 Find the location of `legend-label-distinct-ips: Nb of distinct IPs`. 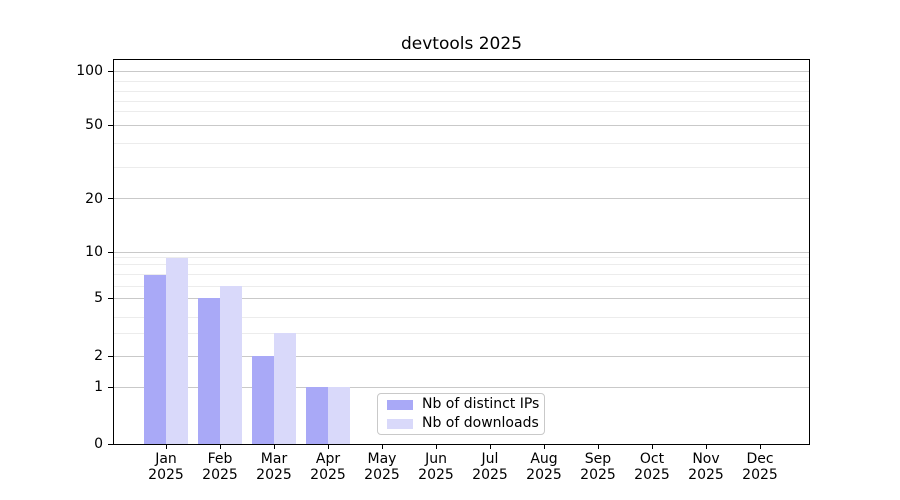

legend-label-distinct-ips: Nb of distinct IPs is located at coordinates (481, 404).